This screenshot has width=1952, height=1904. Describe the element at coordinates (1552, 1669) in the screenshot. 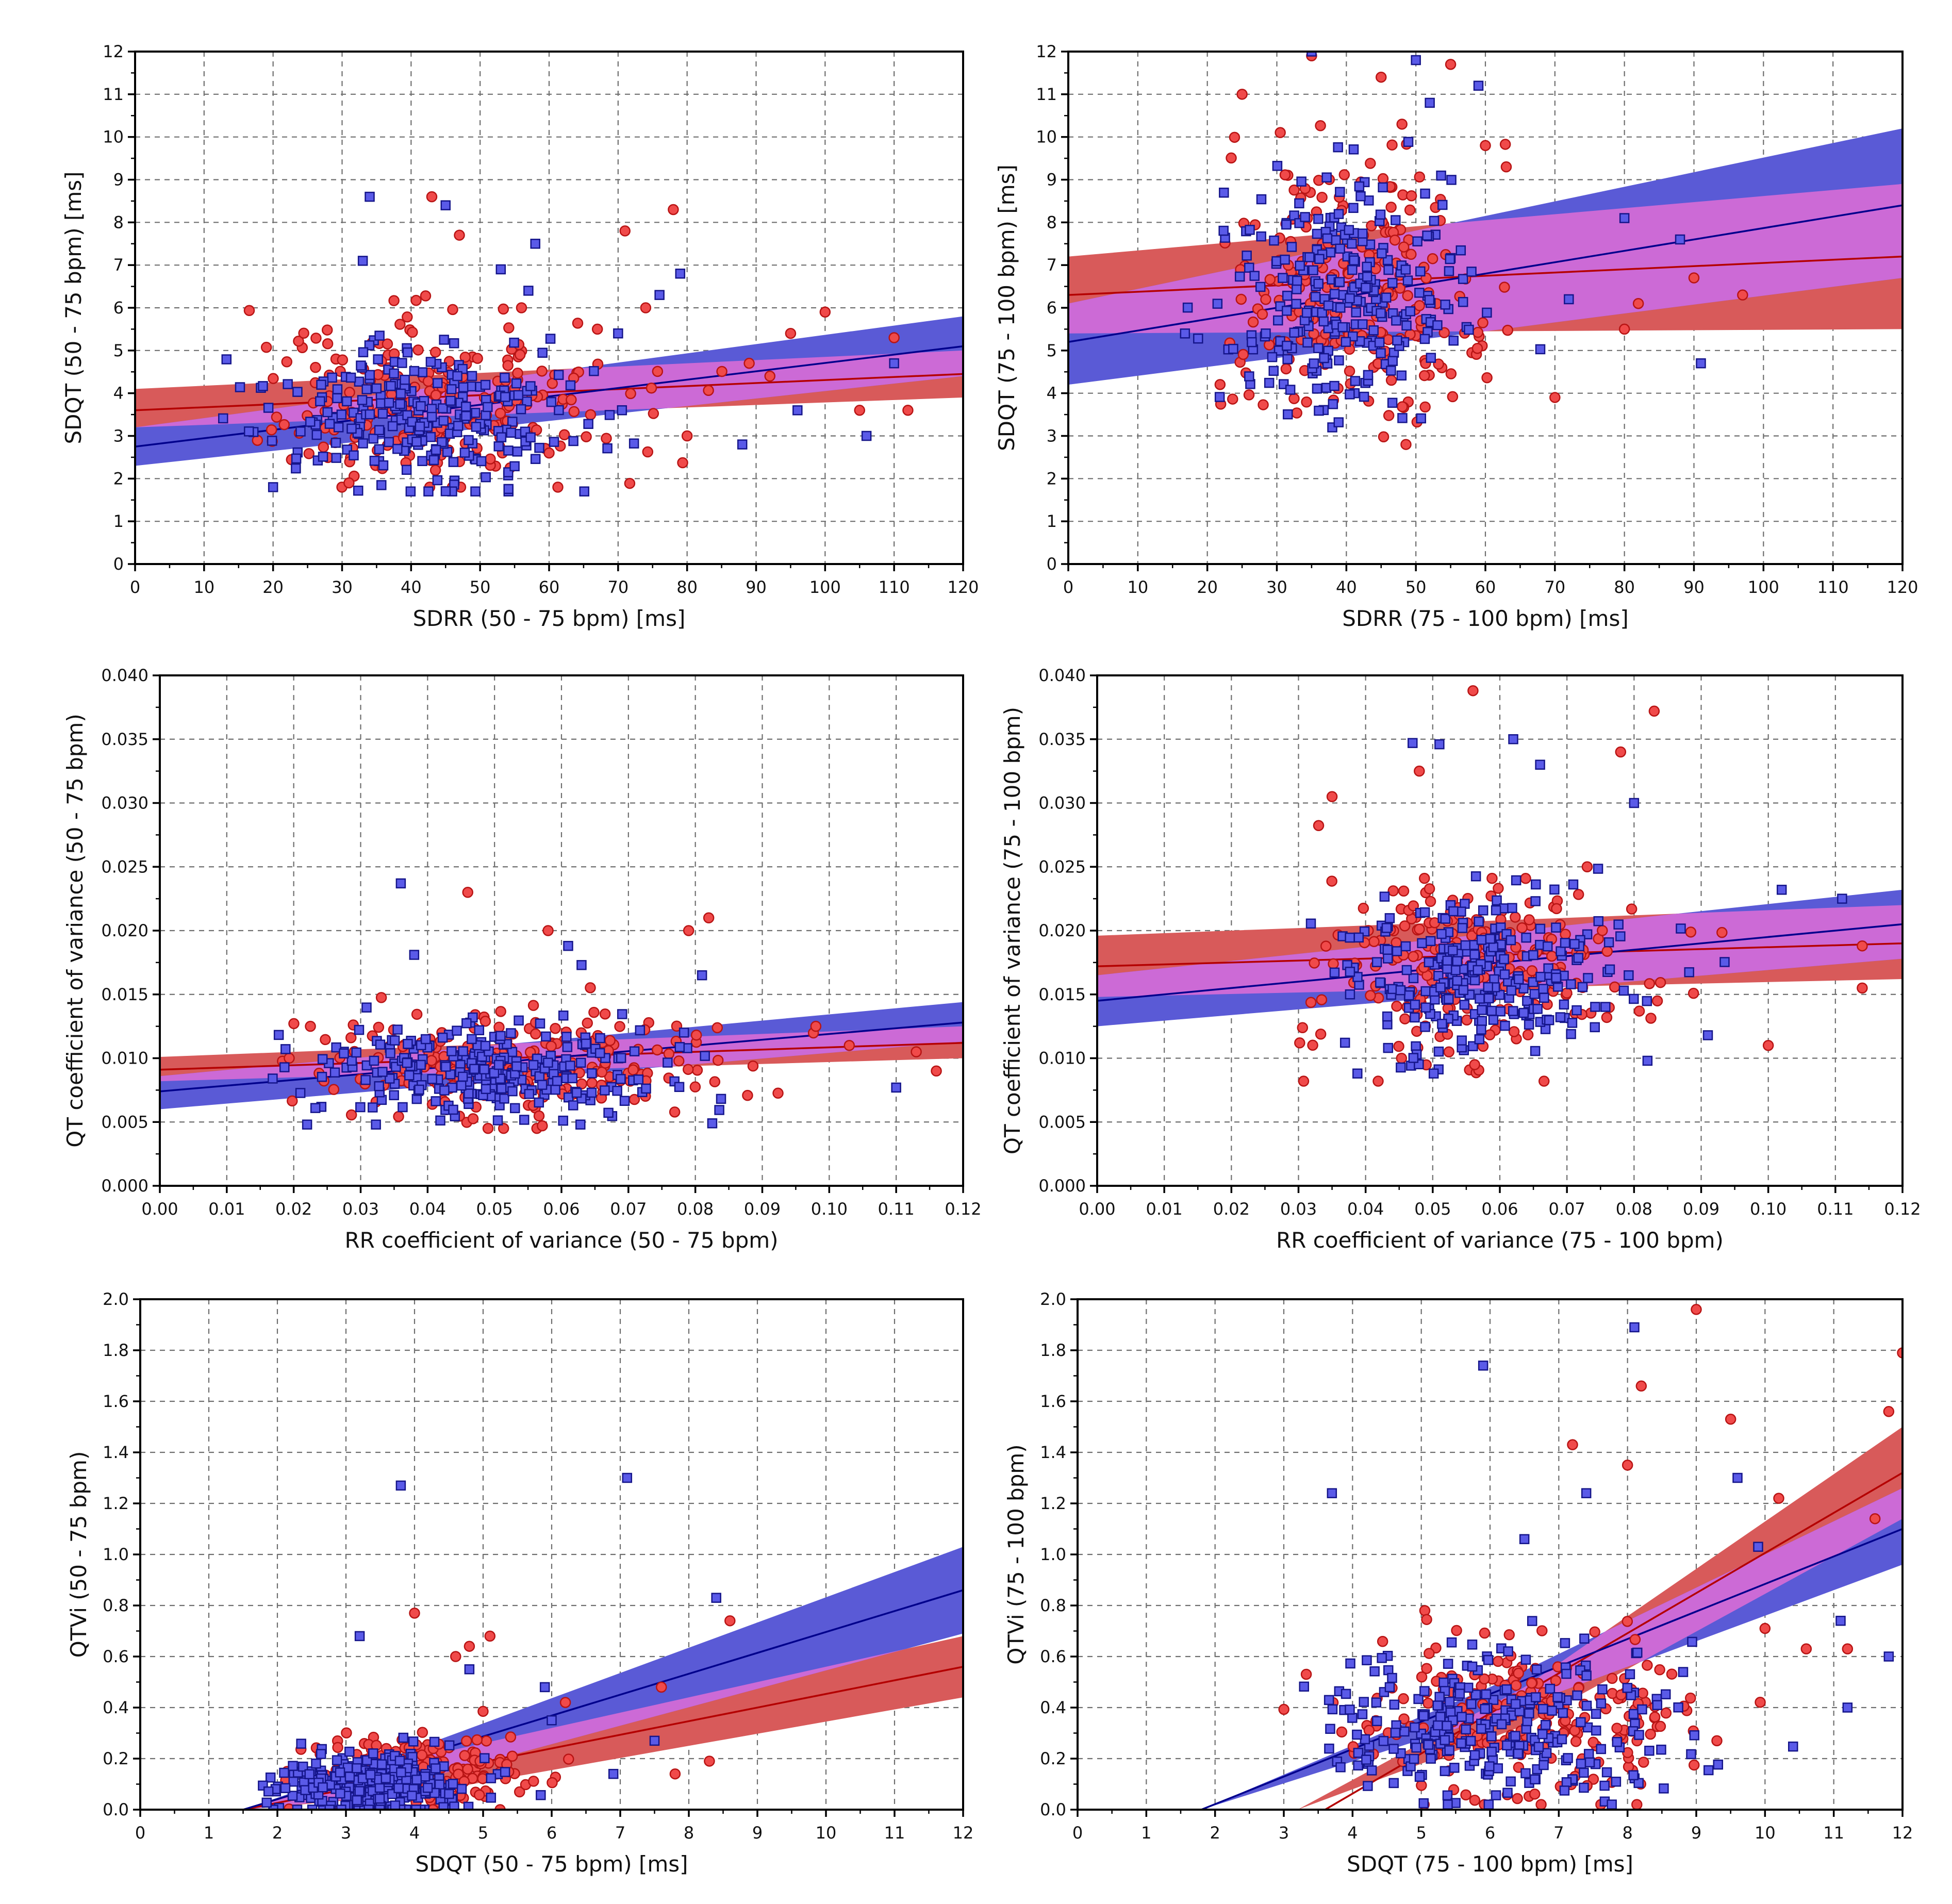

I see `regression-line-blue` at that location.